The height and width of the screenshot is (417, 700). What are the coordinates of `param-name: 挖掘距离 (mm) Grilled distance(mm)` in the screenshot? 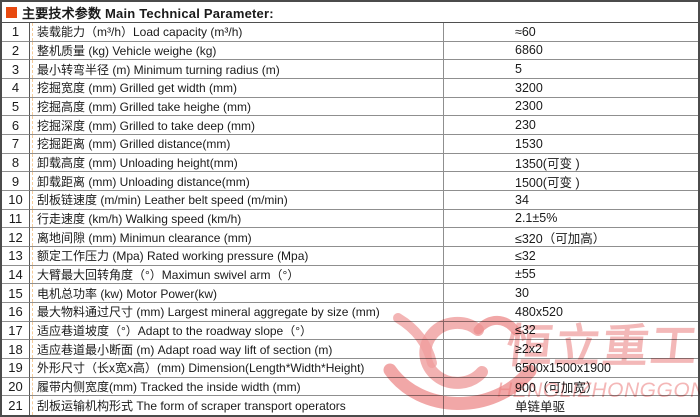 It's located at (237, 144).